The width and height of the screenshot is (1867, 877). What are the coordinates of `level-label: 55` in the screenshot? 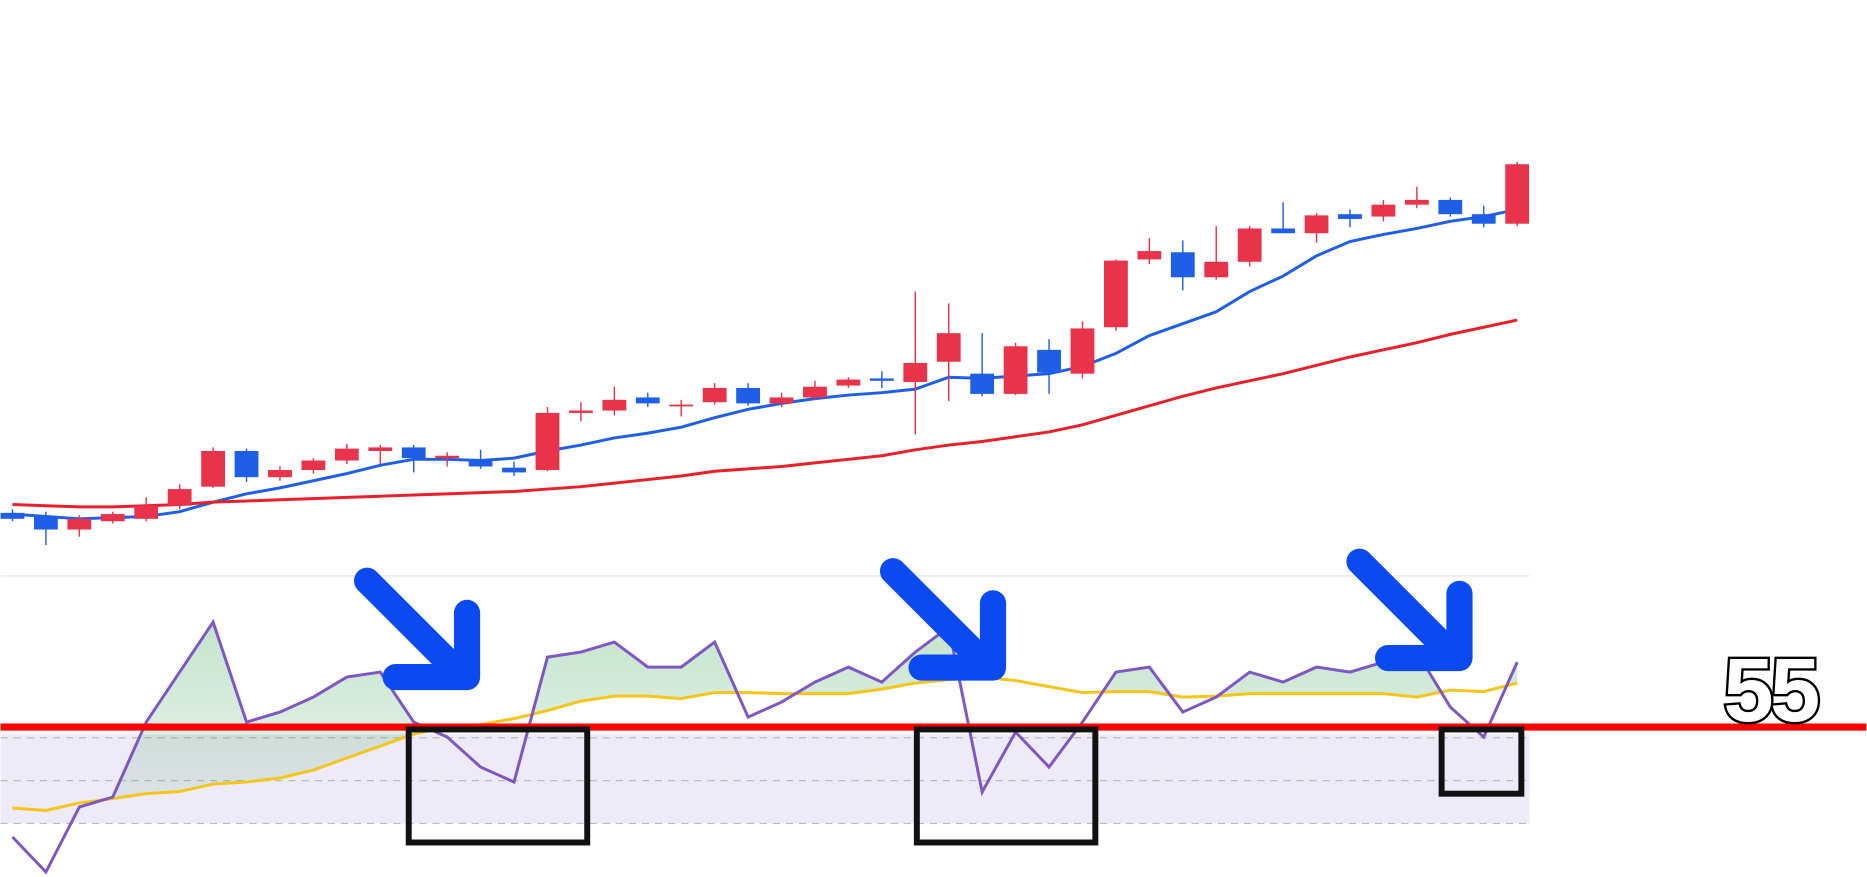 It's located at (1770, 690).